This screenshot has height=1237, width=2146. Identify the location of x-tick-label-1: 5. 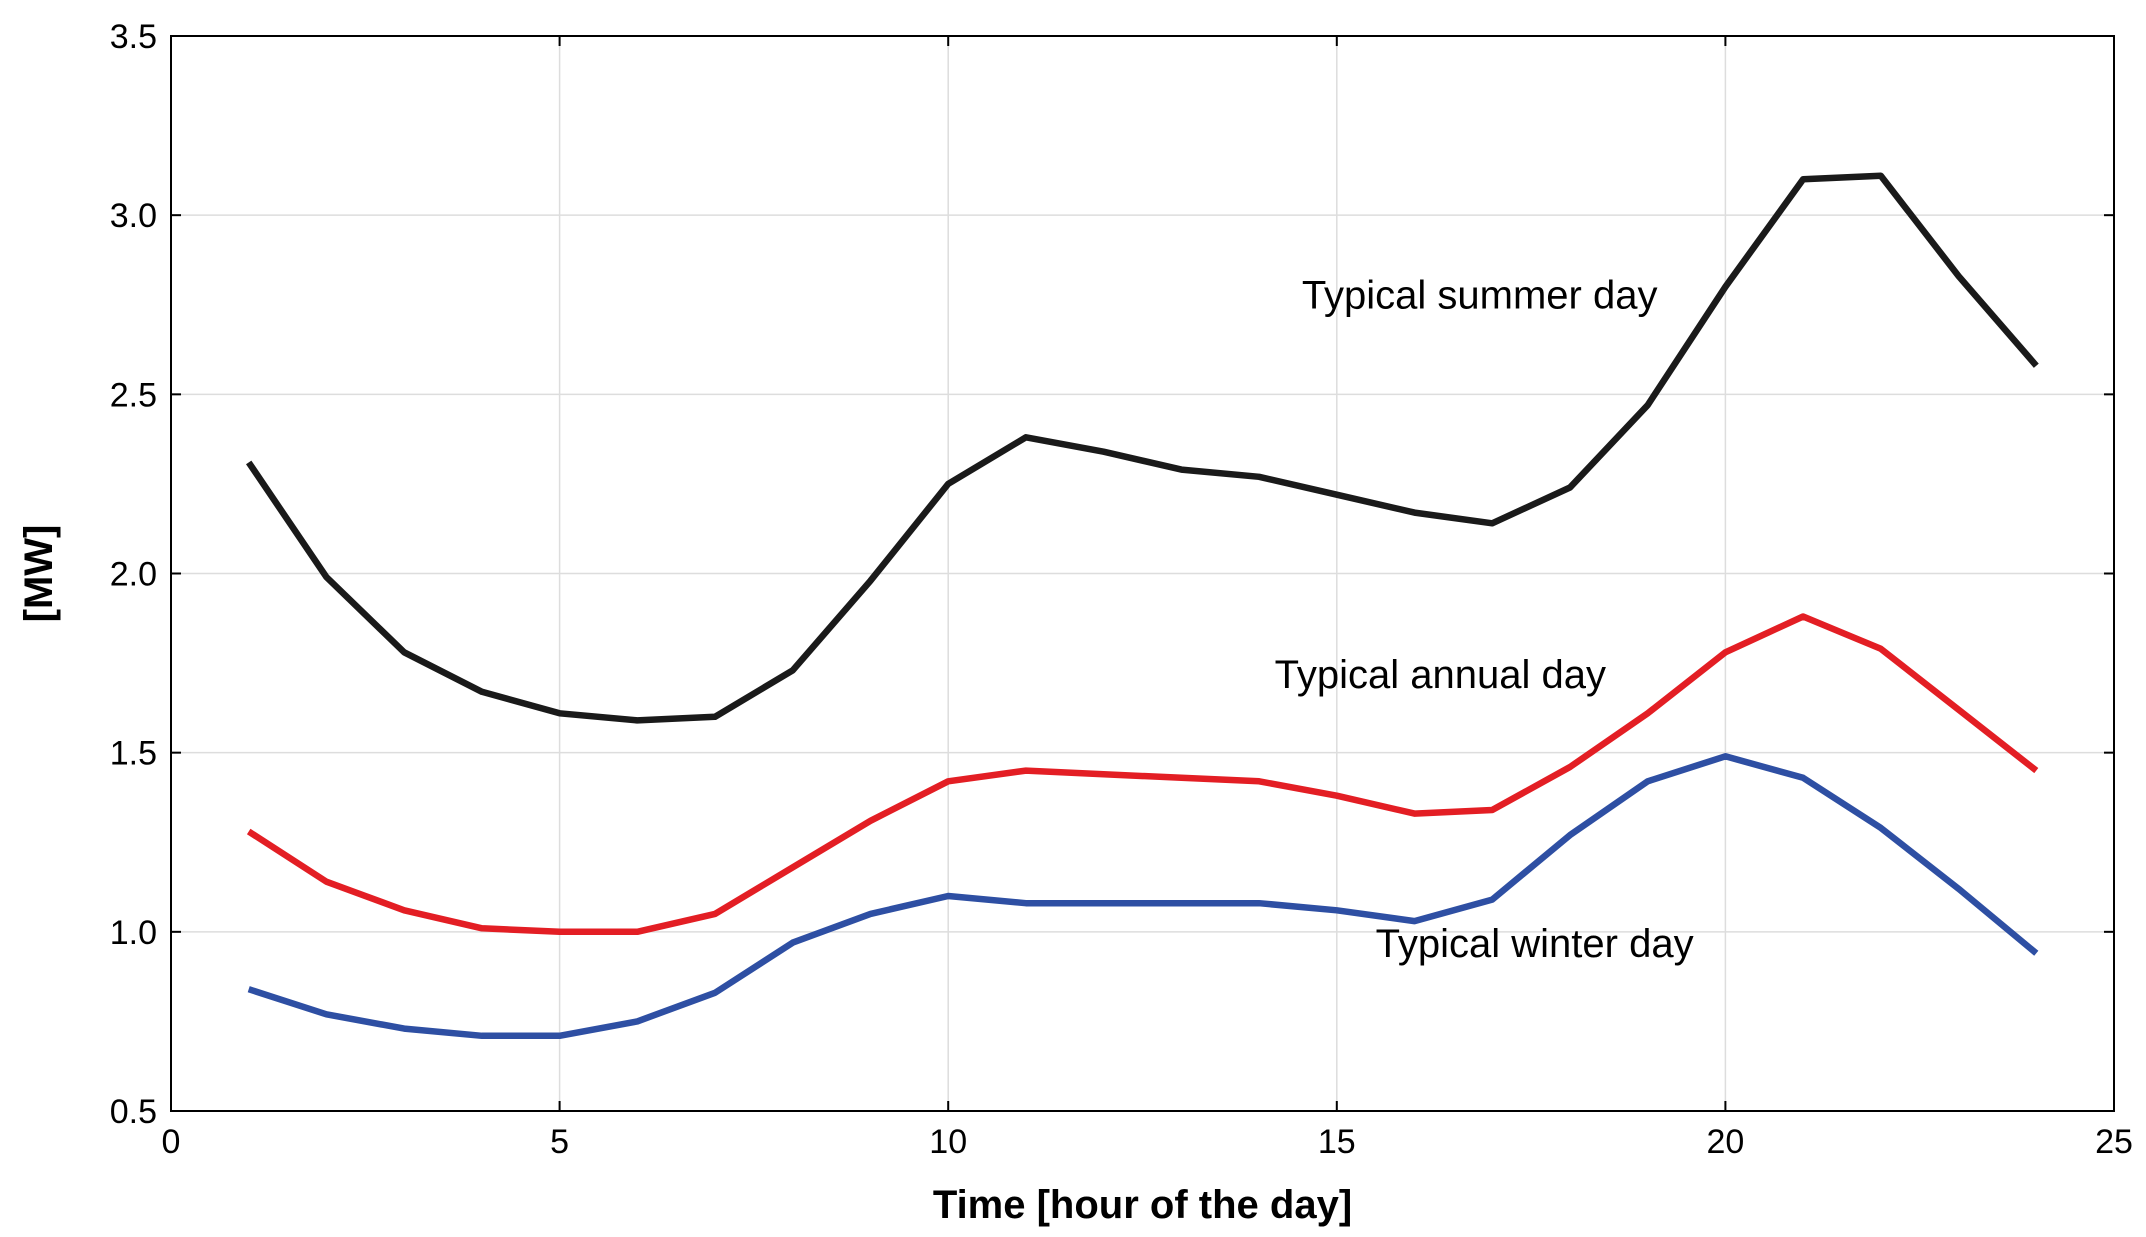
(559, 1142).